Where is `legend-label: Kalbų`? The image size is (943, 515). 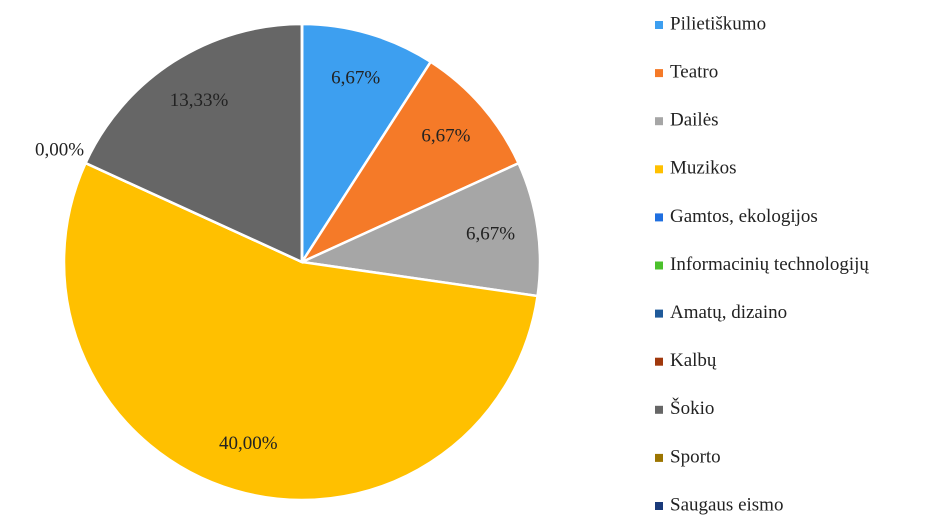 legend-label: Kalbų is located at coordinates (693, 360).